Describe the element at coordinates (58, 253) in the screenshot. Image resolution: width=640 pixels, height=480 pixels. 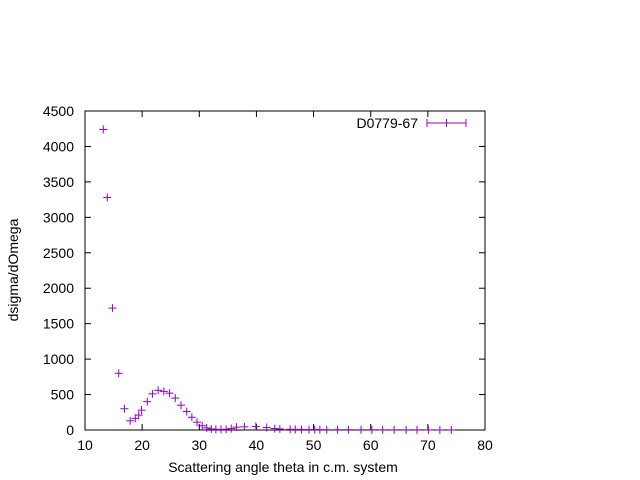
I see `y-tick-label: 2500` at that location.